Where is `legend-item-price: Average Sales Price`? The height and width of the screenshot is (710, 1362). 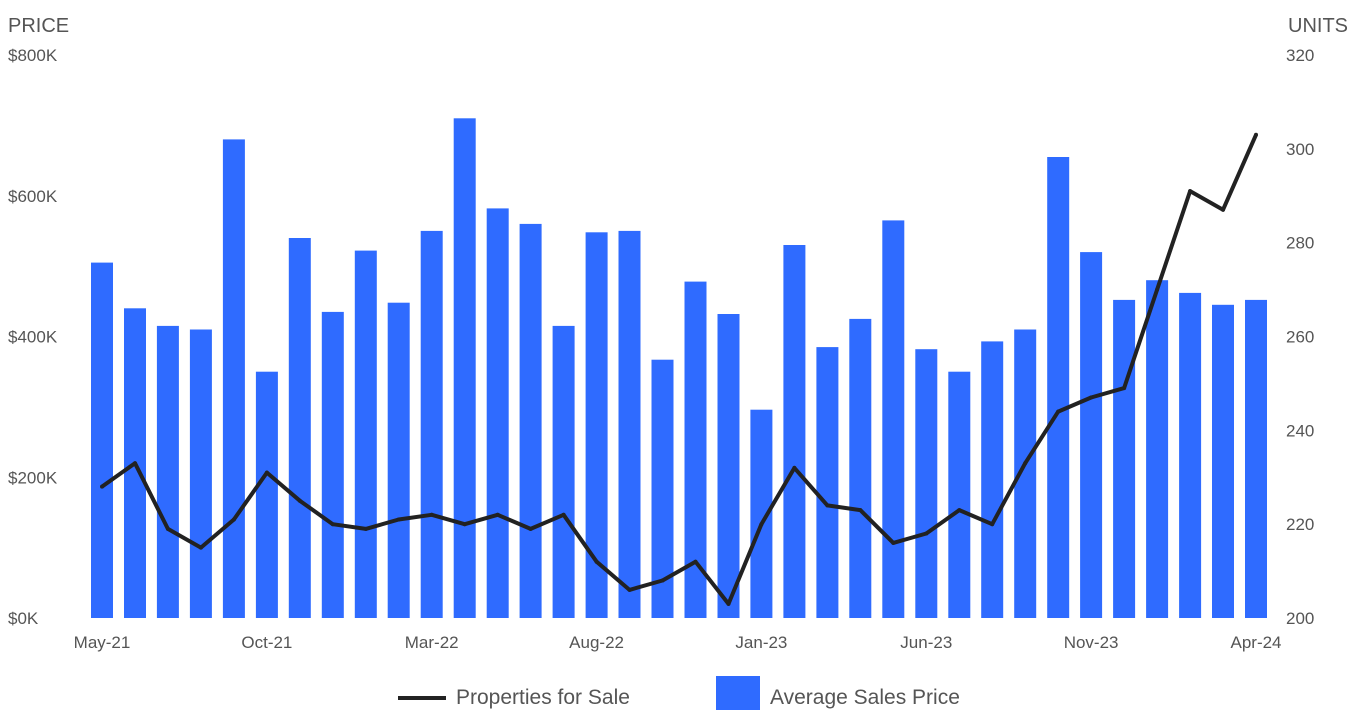 legend-item-price: Average Sales Price is located at coordinates (838, 693).